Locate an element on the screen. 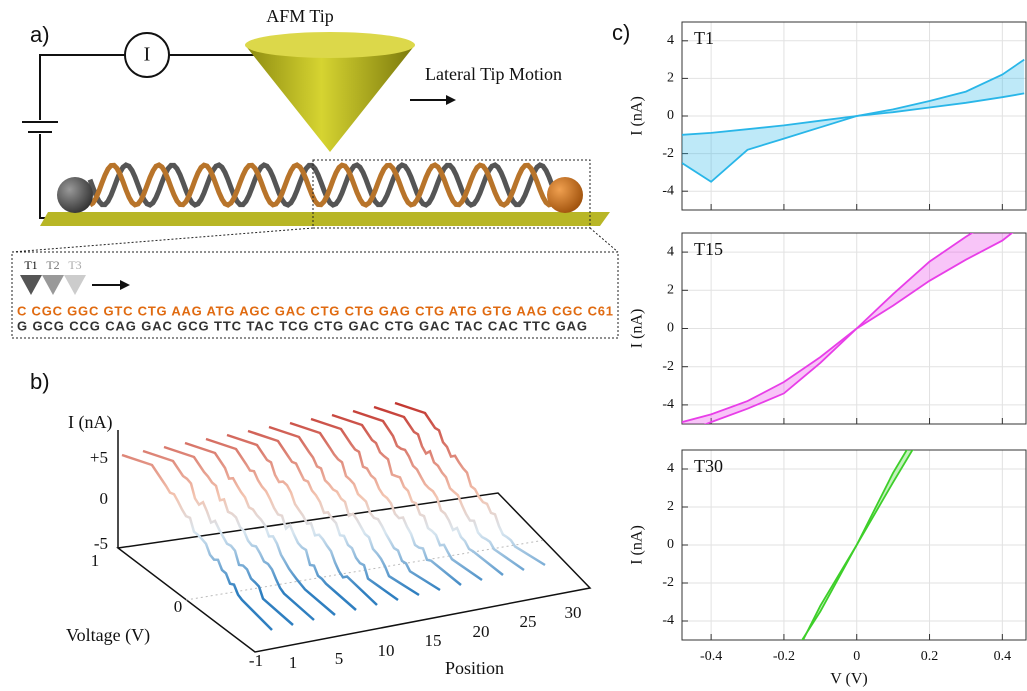 The height and width of the screenshot is (691, 1027). voltage-tick: -1 is located at coordinates (256, 660).